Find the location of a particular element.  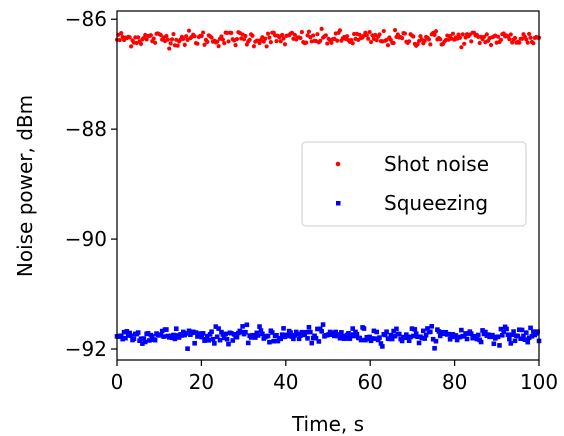

legend-marker-shot-noise is located at coordinates (338, 164).